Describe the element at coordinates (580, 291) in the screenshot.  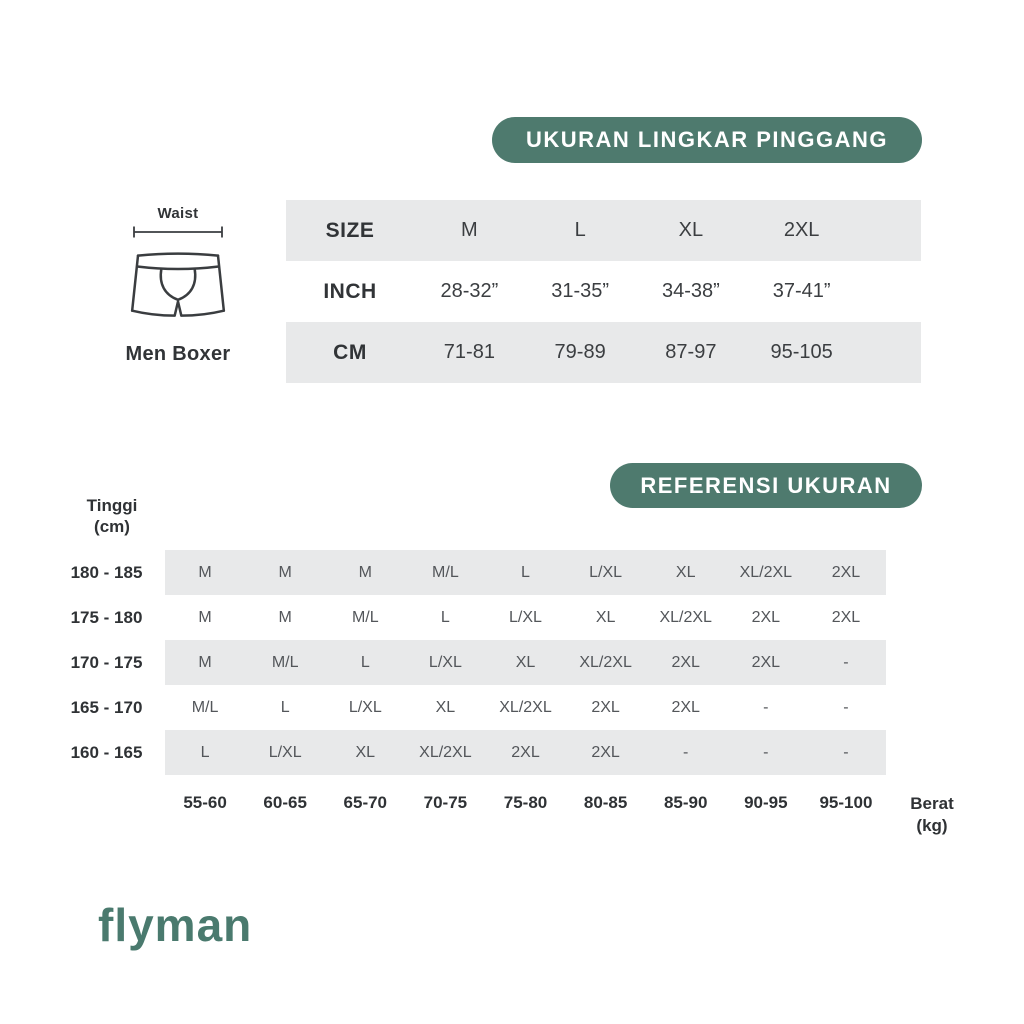
I see `inch-cell: 31-35”` at that location.